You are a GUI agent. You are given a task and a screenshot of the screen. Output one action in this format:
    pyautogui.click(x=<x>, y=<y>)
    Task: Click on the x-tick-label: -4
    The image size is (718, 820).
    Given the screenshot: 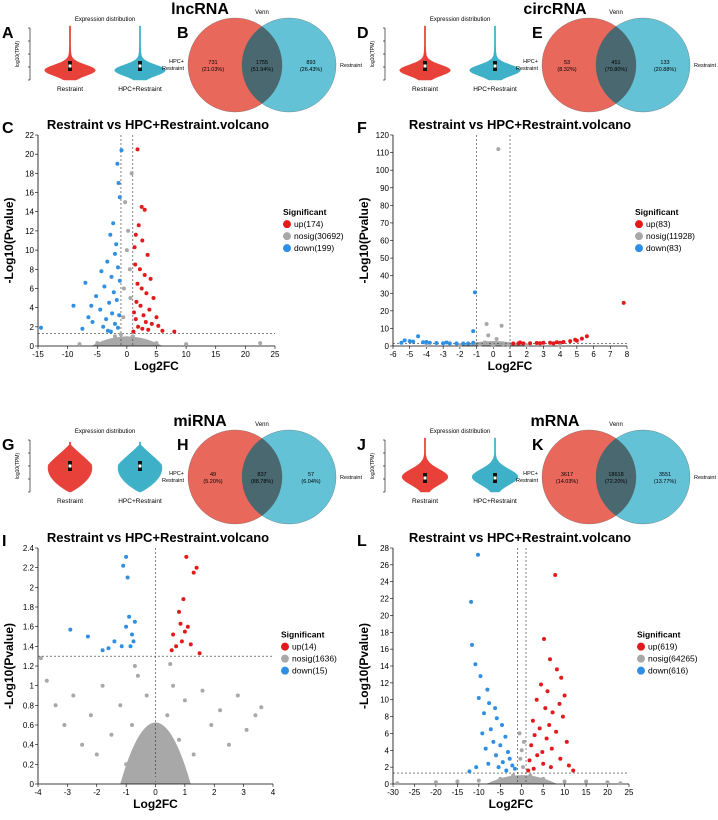 What is the action you would take?
    pyautogui.click(x=427, y=354)
    